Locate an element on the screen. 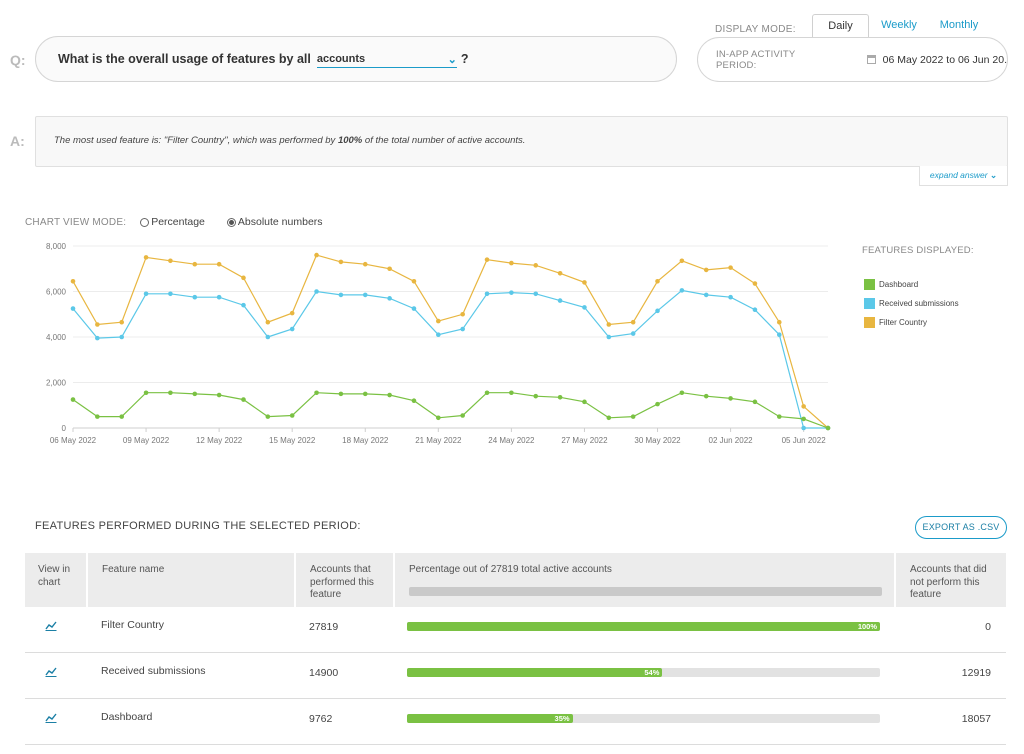 Image resolution: width=1024 pixels, height=754 pixels. y-tick-label: 4,000 is located at coordinates (56, 337).